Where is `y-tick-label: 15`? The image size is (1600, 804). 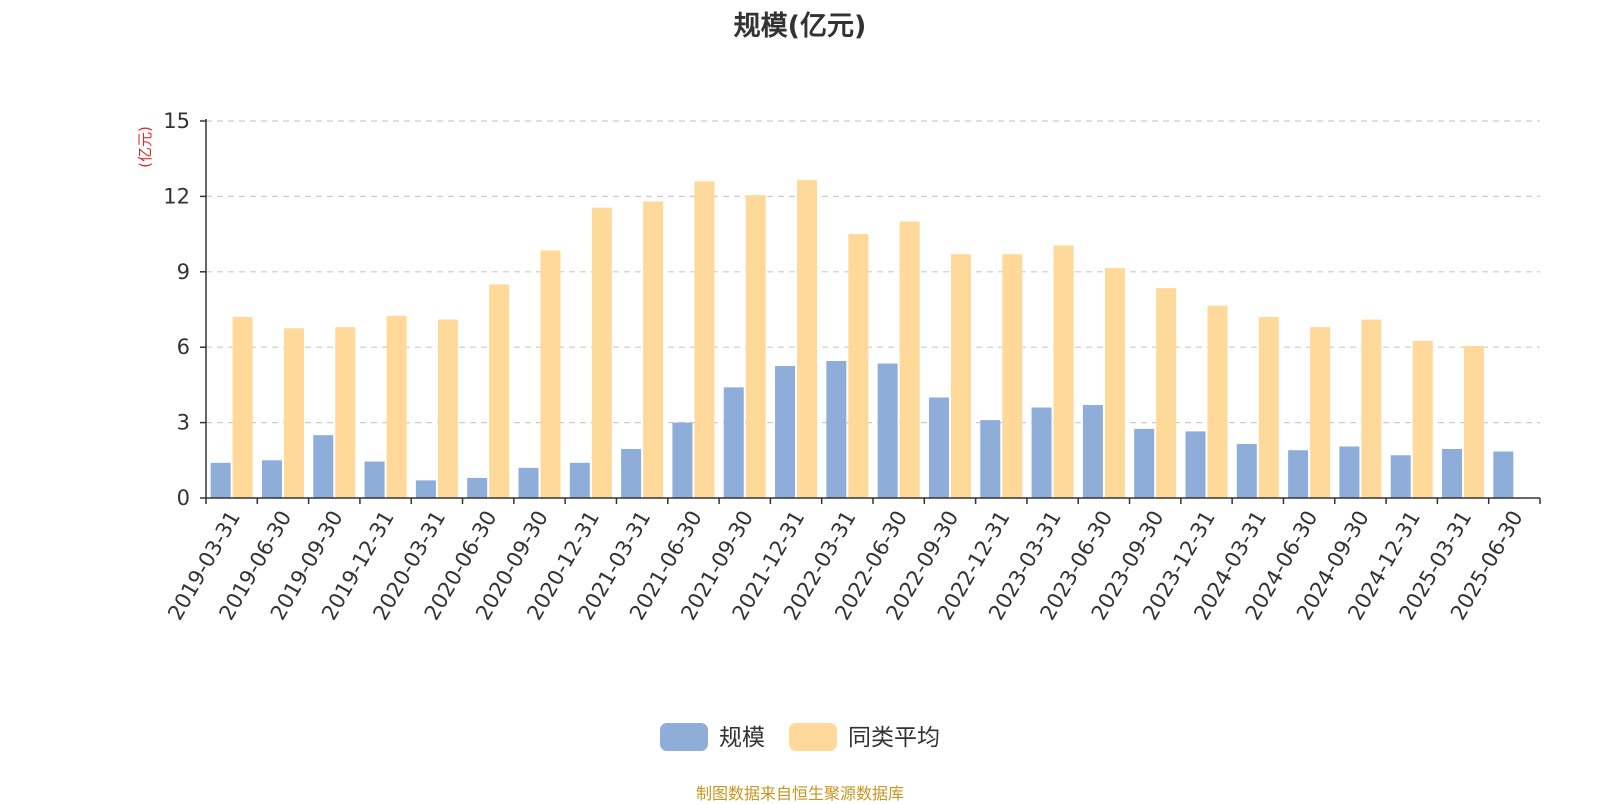 y-tick-label: 15 is located at coordinates (176, 121).